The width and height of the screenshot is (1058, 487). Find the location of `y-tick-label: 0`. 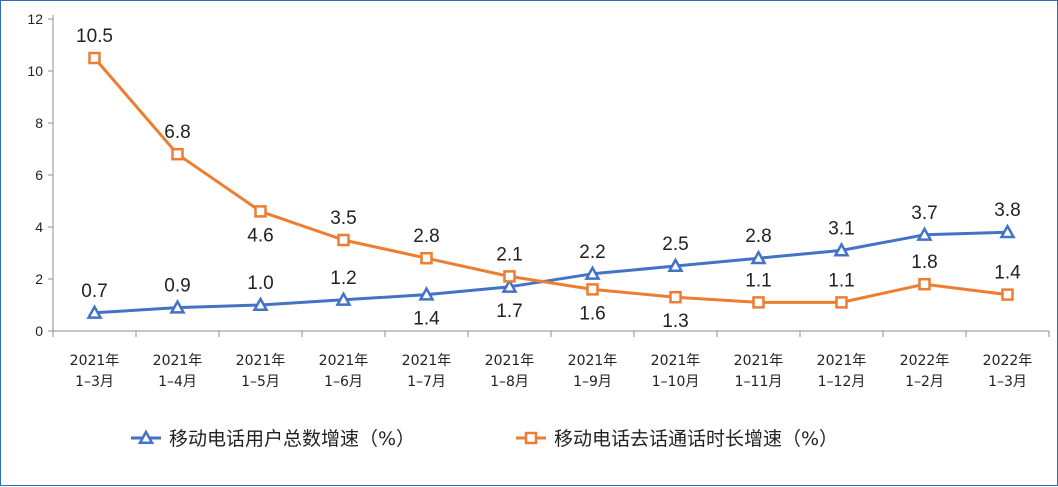

y-tick-label: 0 is located at coordinates (39, 331).